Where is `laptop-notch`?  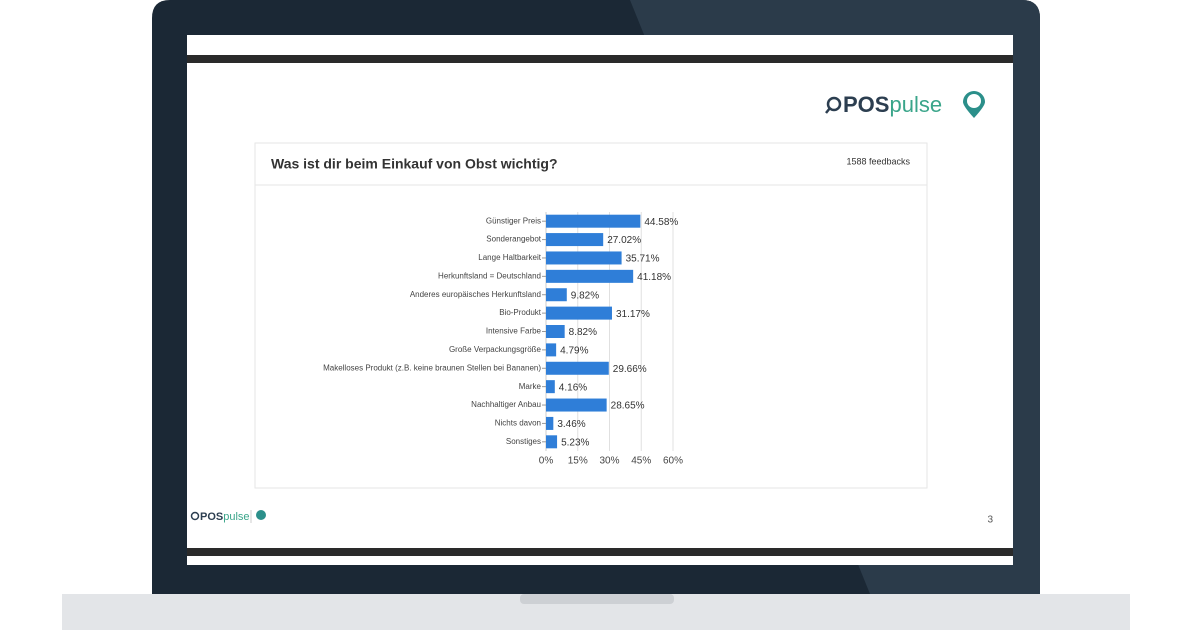
laptop-notch is located at coordinates (597, 599).